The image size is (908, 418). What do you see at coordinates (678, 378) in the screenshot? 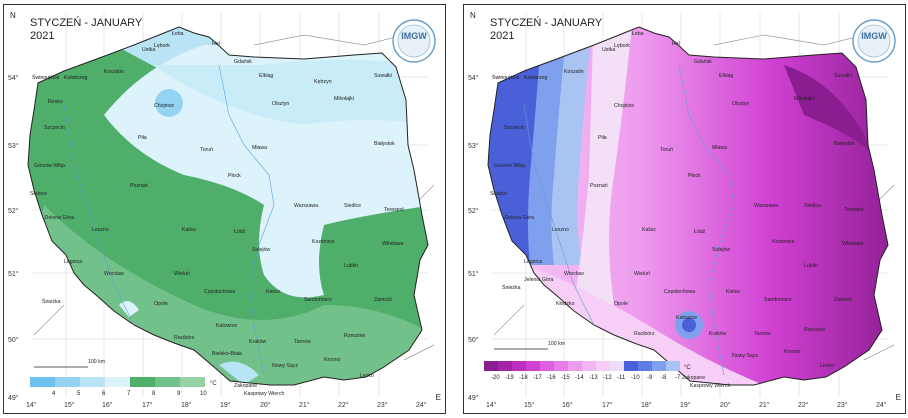
I see `svg-text: -7` at bounding box center [678, 378].